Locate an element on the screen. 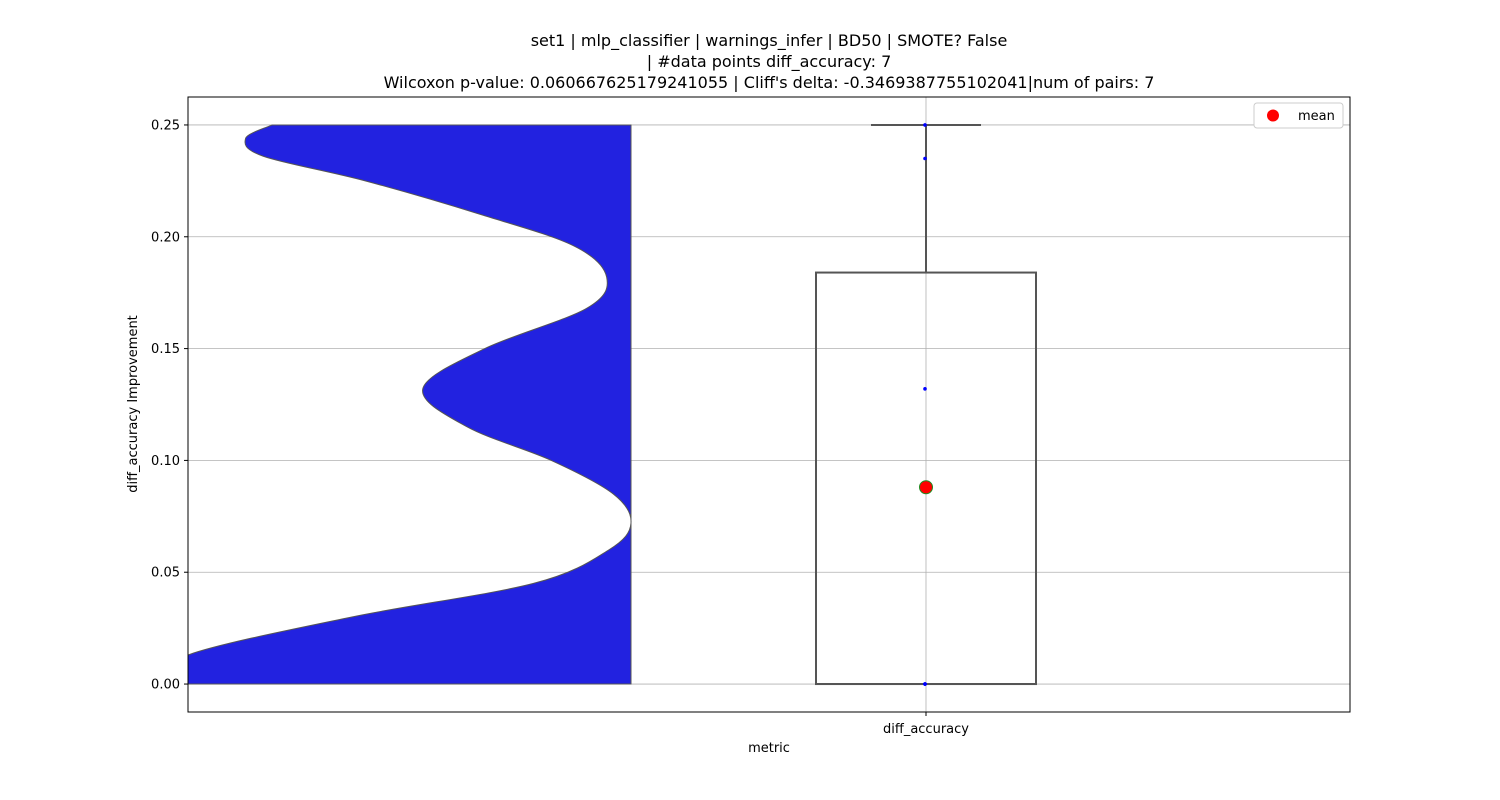  x-axis: diff_accuracy is located at coordinates (926, 724).